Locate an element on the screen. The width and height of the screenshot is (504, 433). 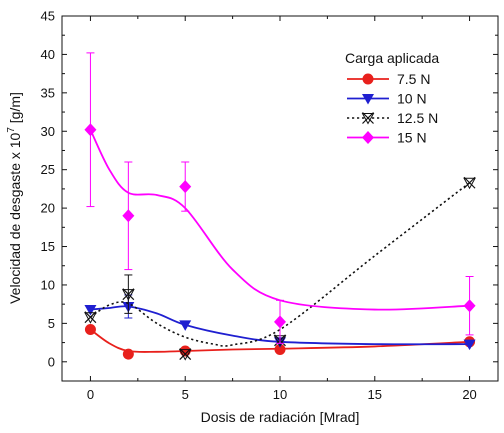
legend: Carga aplicada 7.5 N 10 N 12.5 N 15 N is located at coordinates (392, 98).